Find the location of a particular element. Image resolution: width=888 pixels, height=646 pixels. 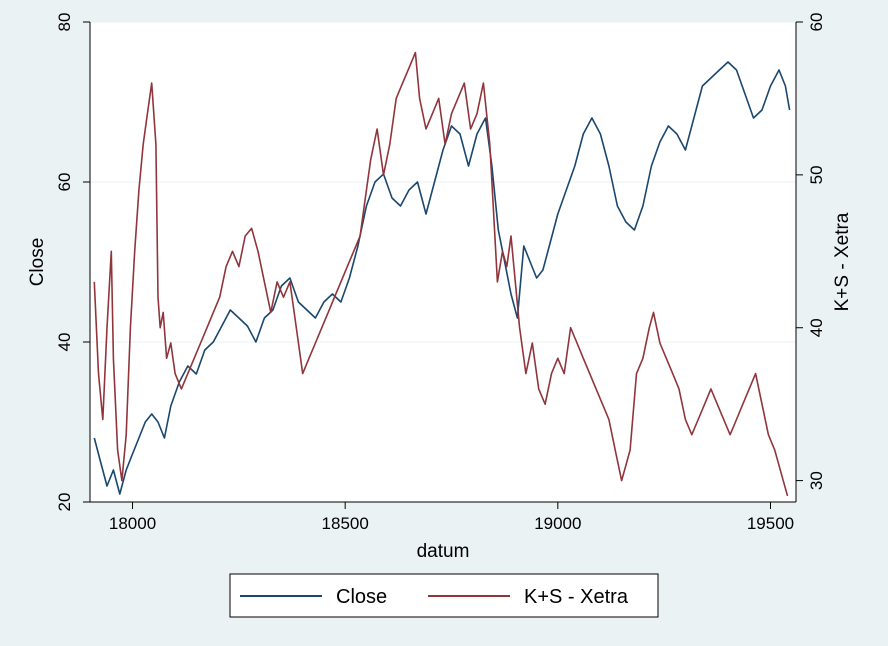

y-tick-label-right: 40 is located at coordinates (816, 327).